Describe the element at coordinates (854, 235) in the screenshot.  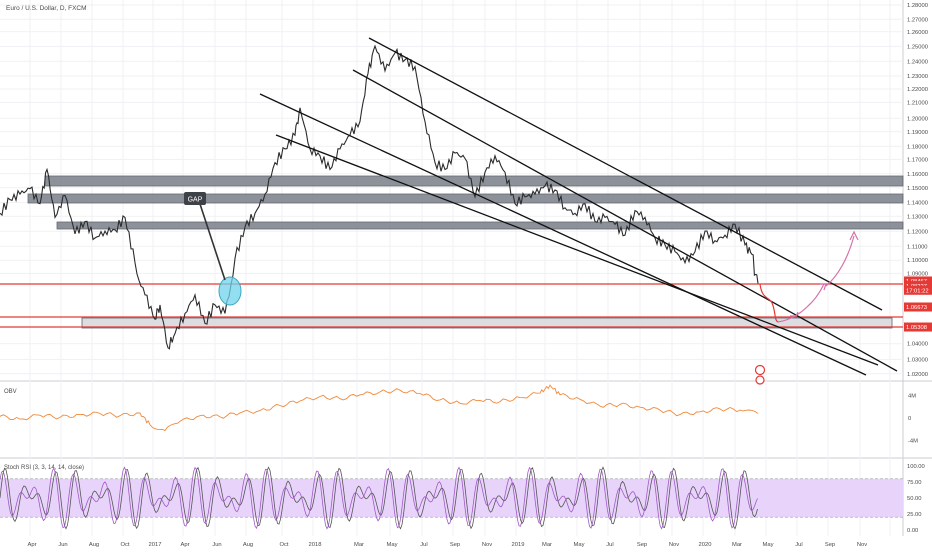
I see `projection-arrowhead` at that location.